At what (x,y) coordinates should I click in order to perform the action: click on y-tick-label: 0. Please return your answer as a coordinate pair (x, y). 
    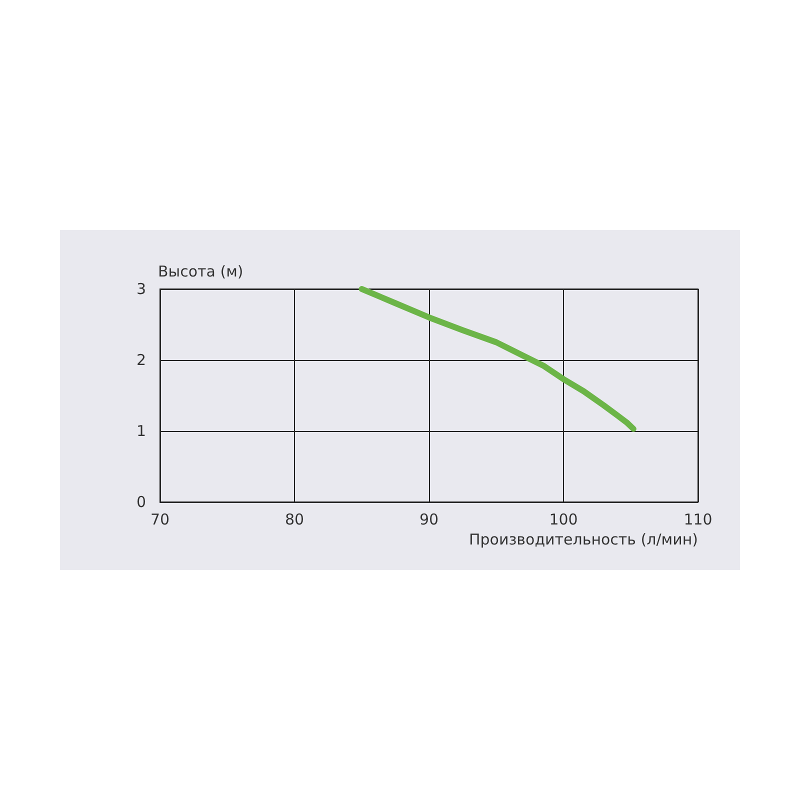
    Looking at the image, I should click on (141, 502).